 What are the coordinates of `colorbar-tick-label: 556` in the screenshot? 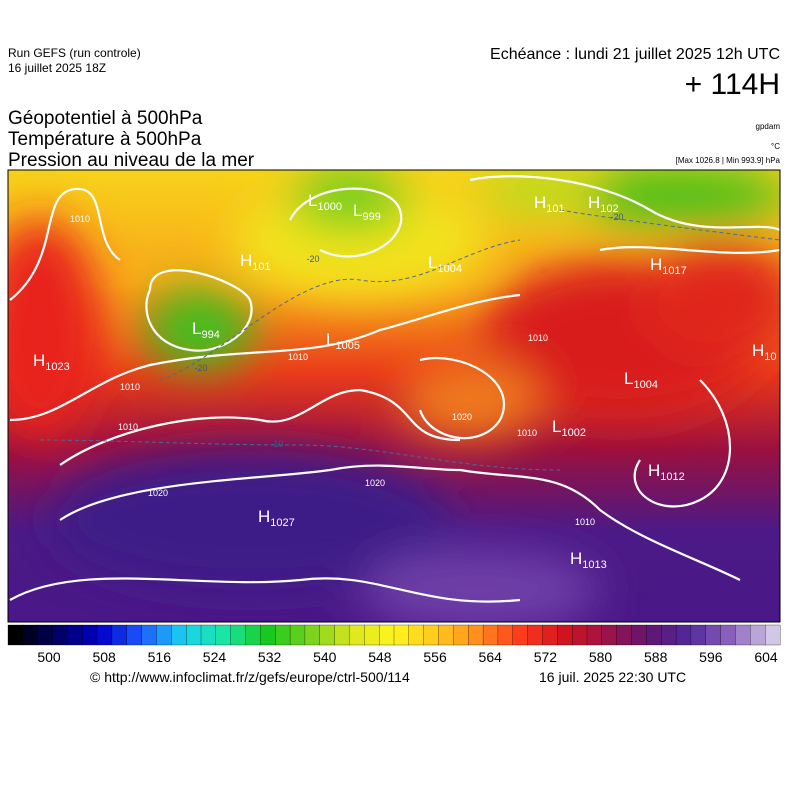 It's located at (435, 657).